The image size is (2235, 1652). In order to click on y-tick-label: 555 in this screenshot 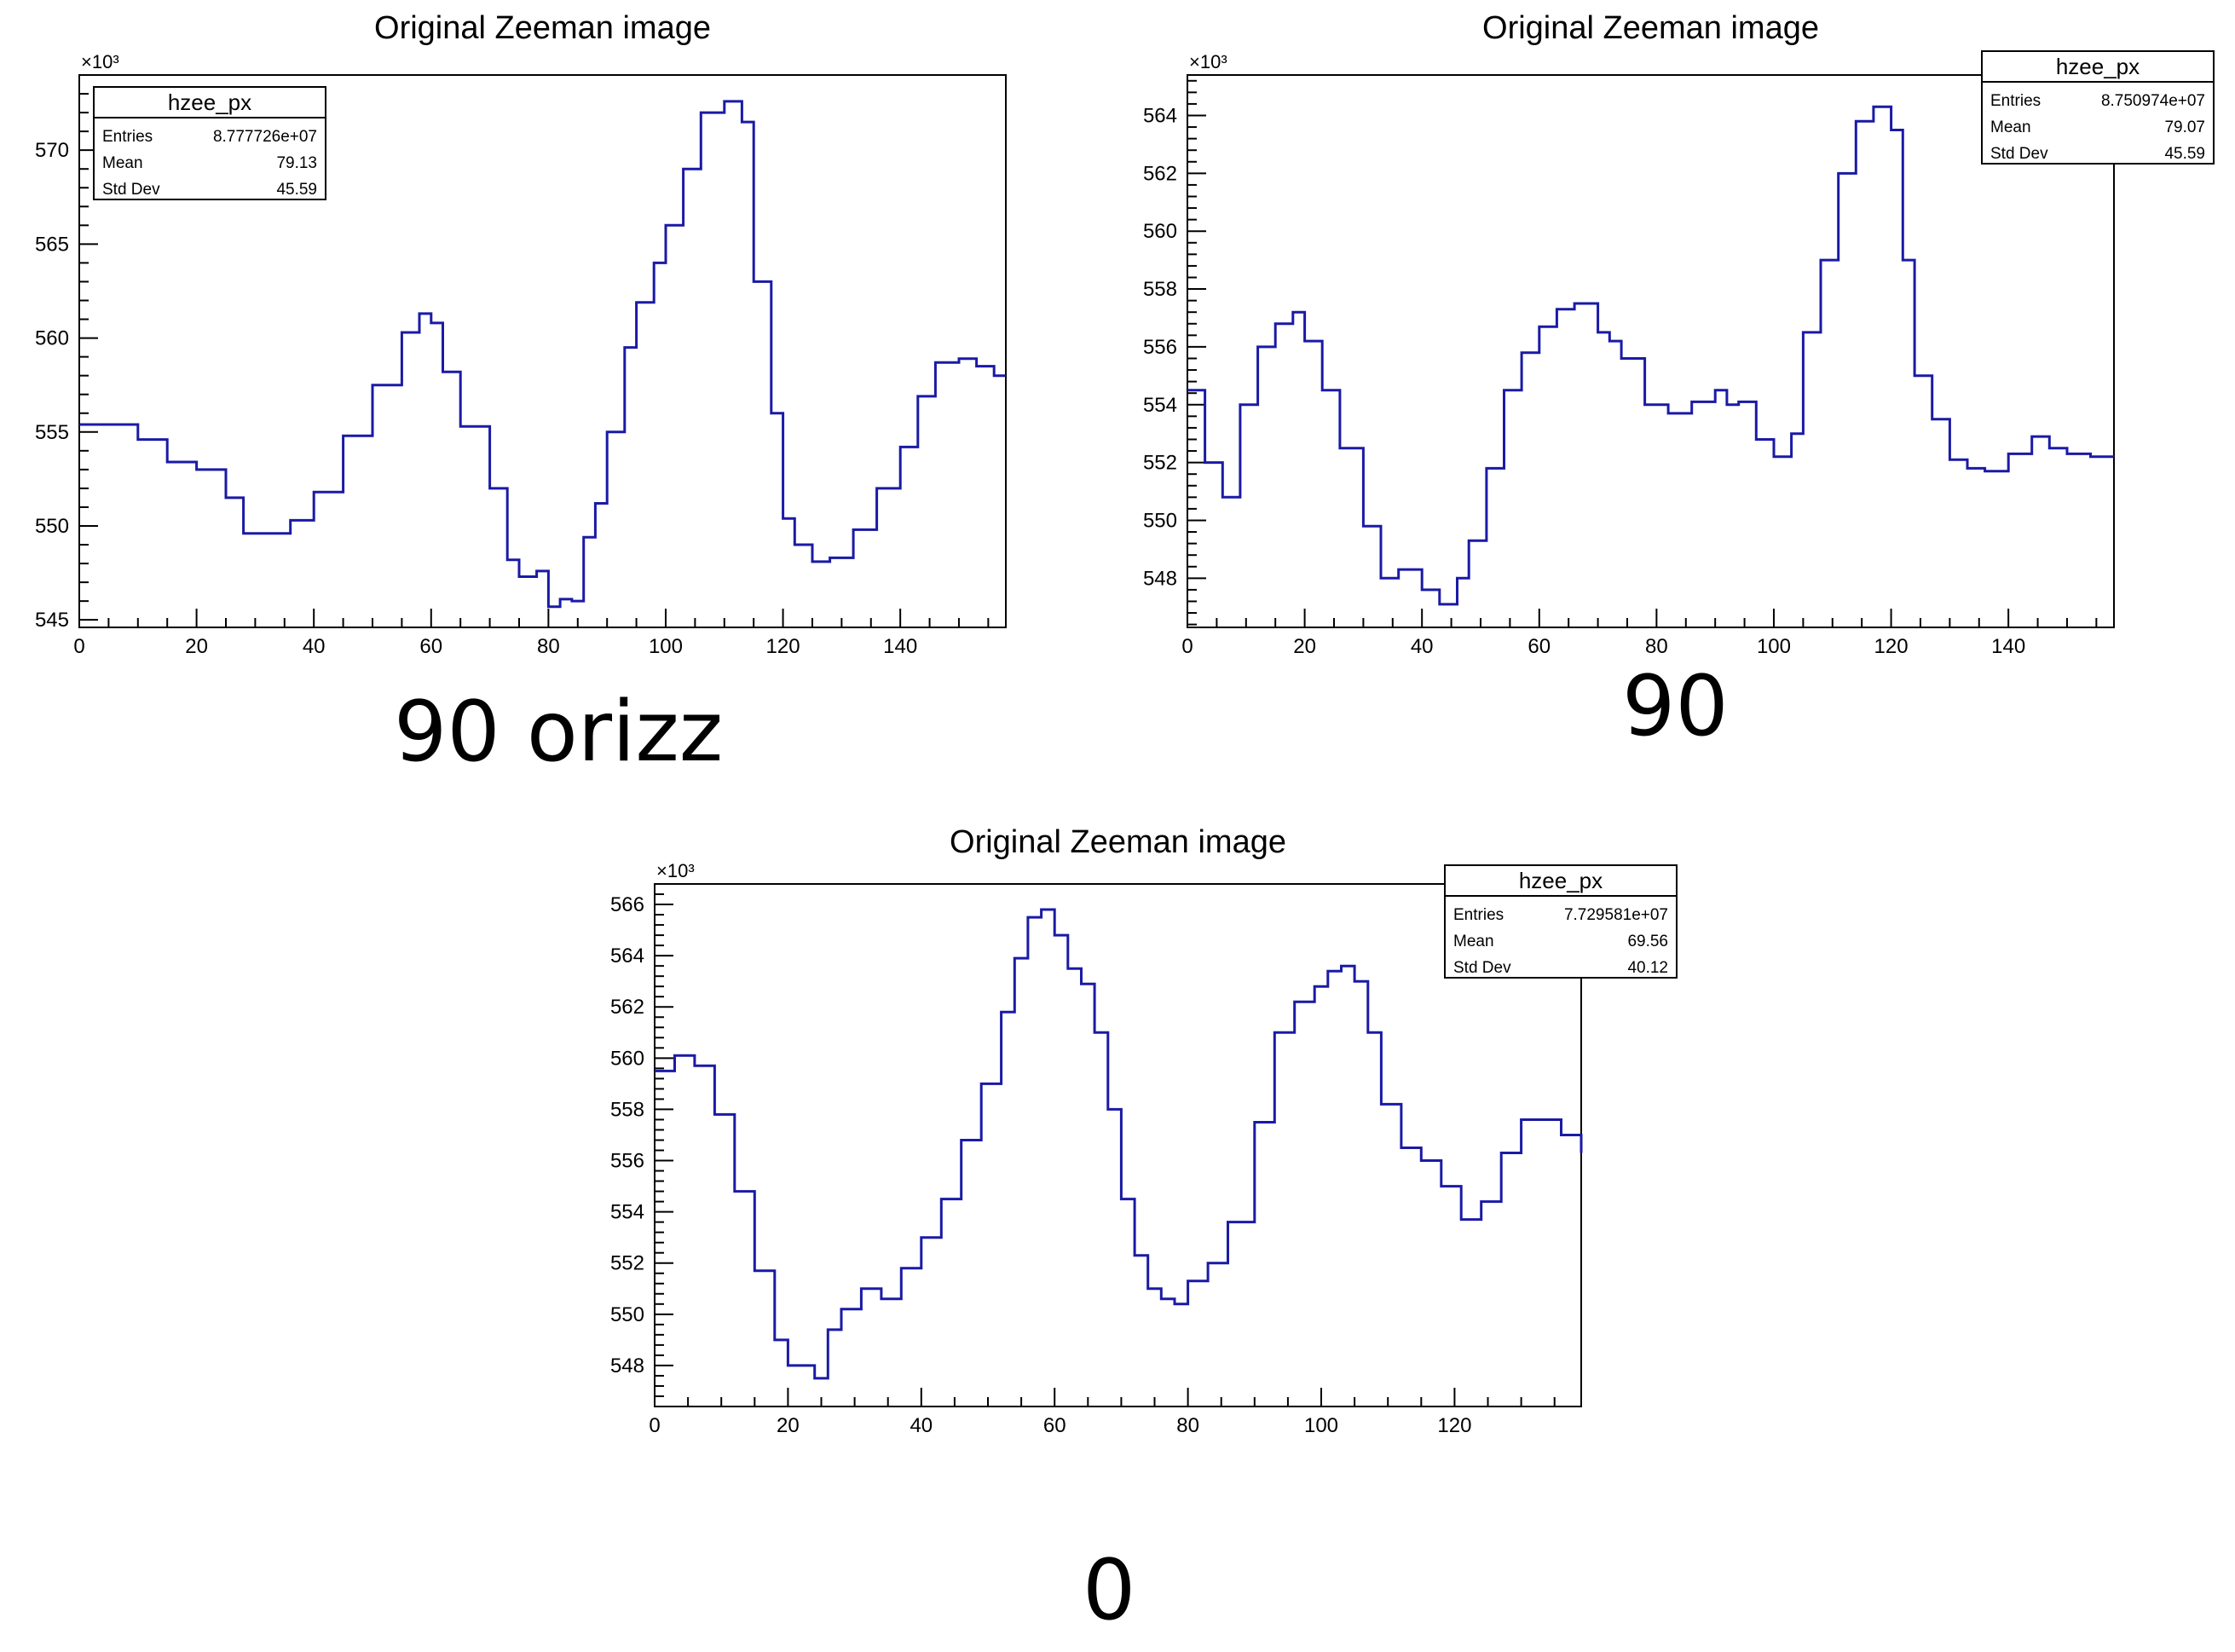, I will do `click(52, 432)`.